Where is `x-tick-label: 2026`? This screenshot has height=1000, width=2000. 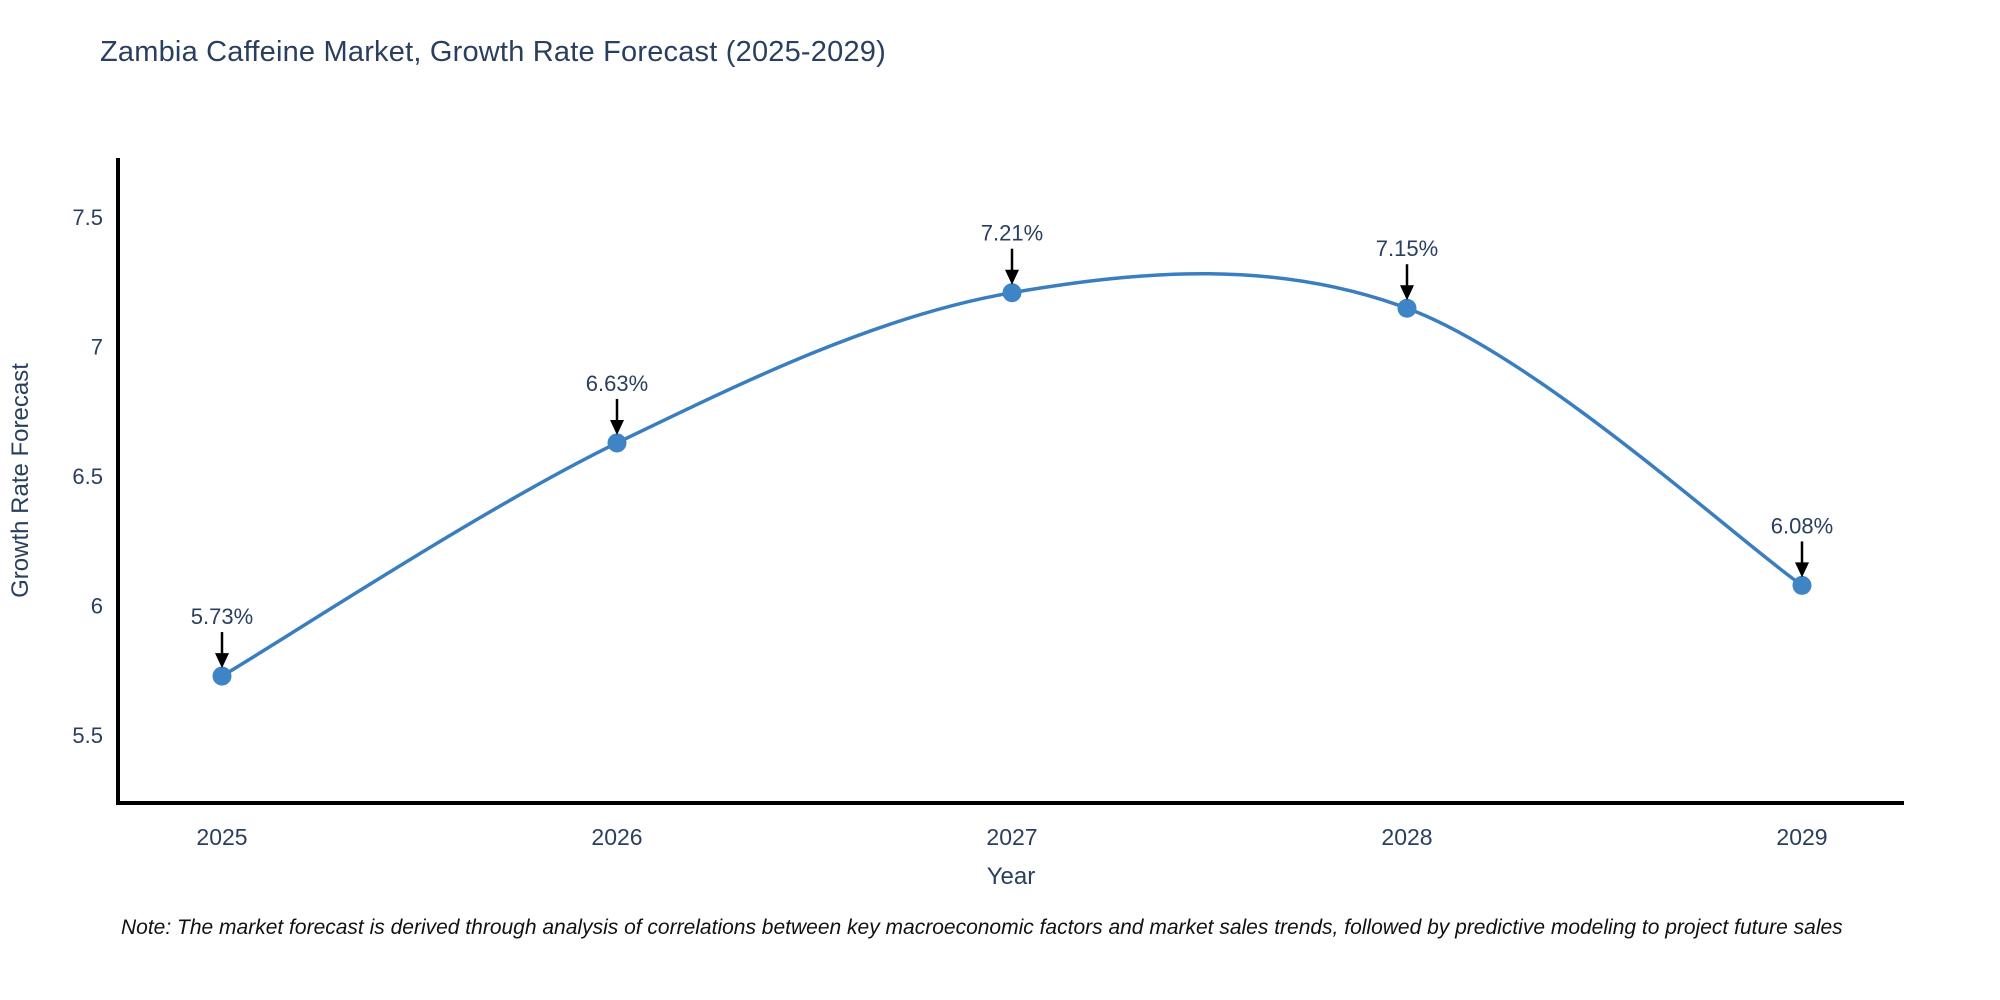 x-tick-label: 2026 is located at coordinates (616, 837).